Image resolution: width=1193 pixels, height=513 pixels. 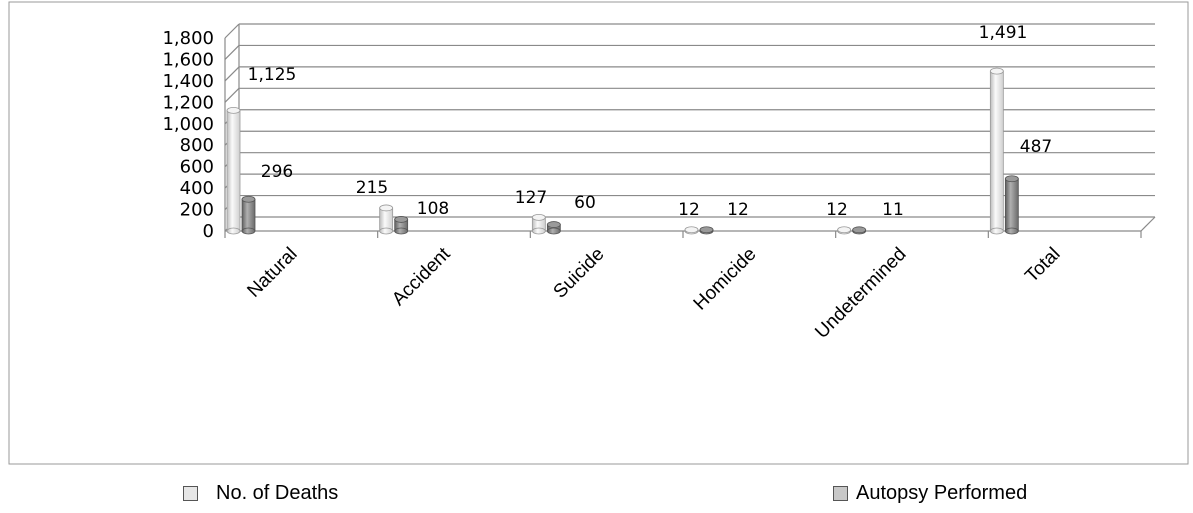 What do you see at coordinates (197, 210) in the screenshot?
I see `y-tick-label: 200` at bounding box center [197, 210].